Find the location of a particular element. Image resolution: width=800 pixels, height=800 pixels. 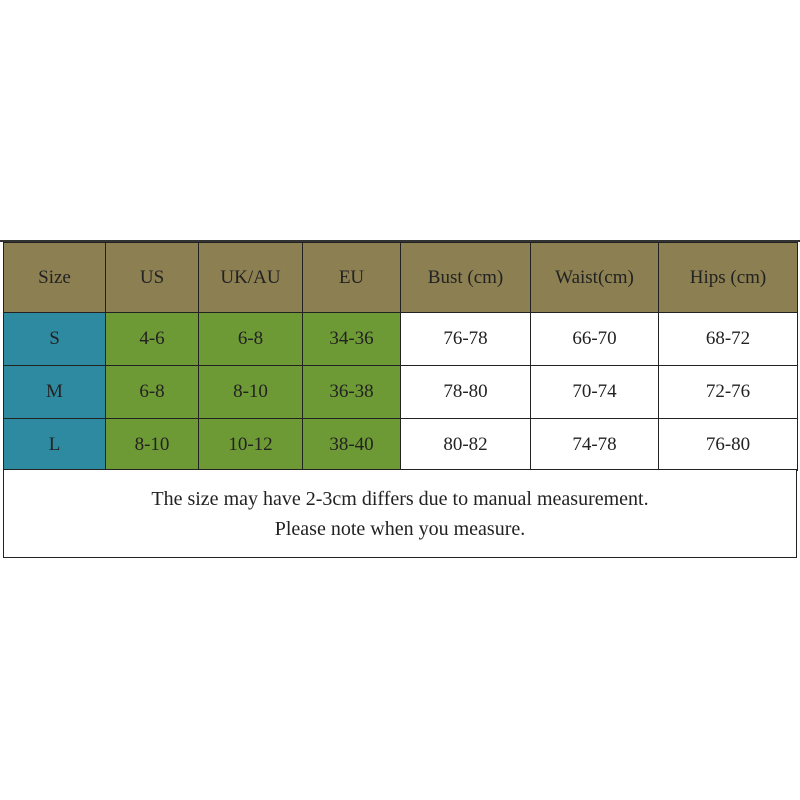

header-cell: US is located at coordinates (152, 277).